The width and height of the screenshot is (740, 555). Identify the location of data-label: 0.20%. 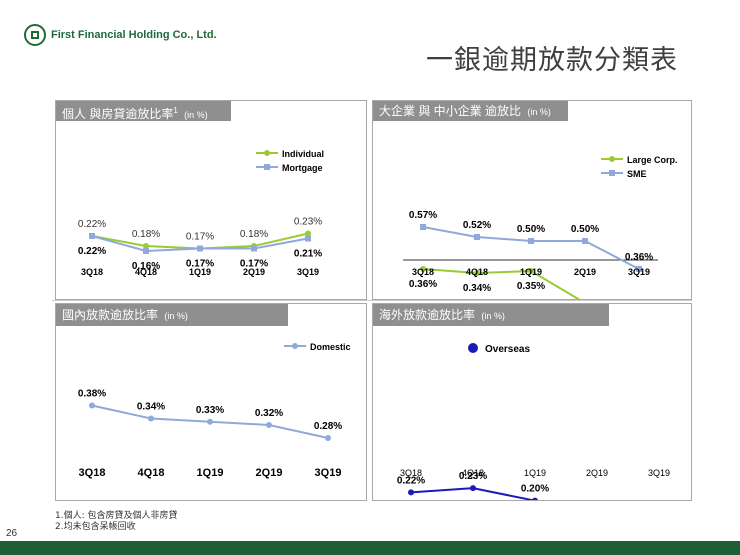
(535, 489).